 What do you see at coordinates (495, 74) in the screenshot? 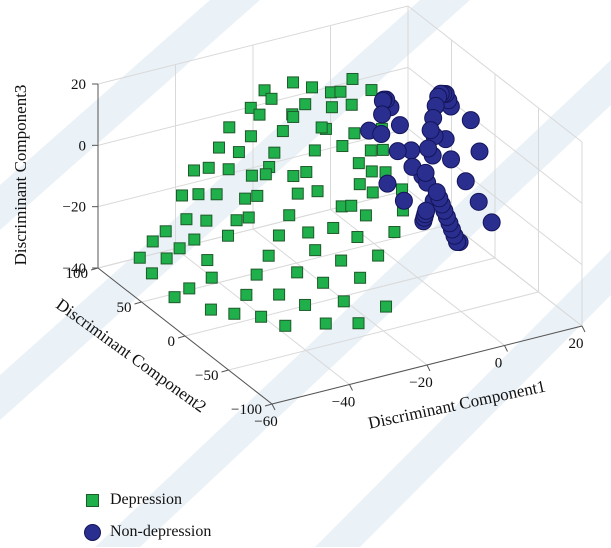
I see `side-wall-grid-line` at bounding box center [495, 74].